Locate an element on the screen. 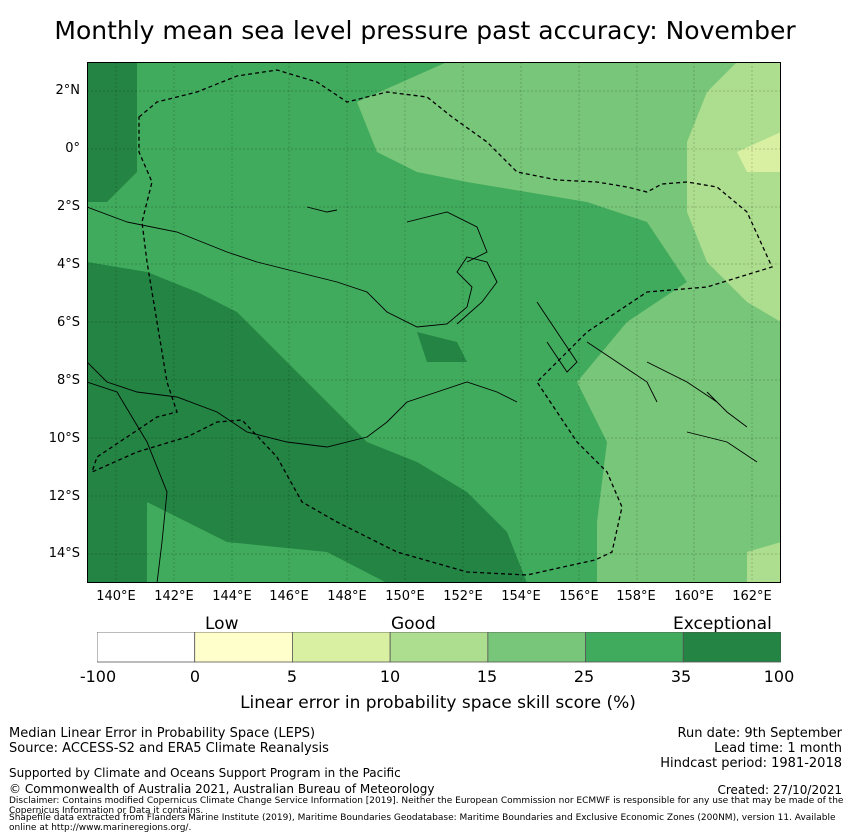 The image size is (850, 839). colorbar-tick-minus100: -100 is located at coordinates (98, 676).